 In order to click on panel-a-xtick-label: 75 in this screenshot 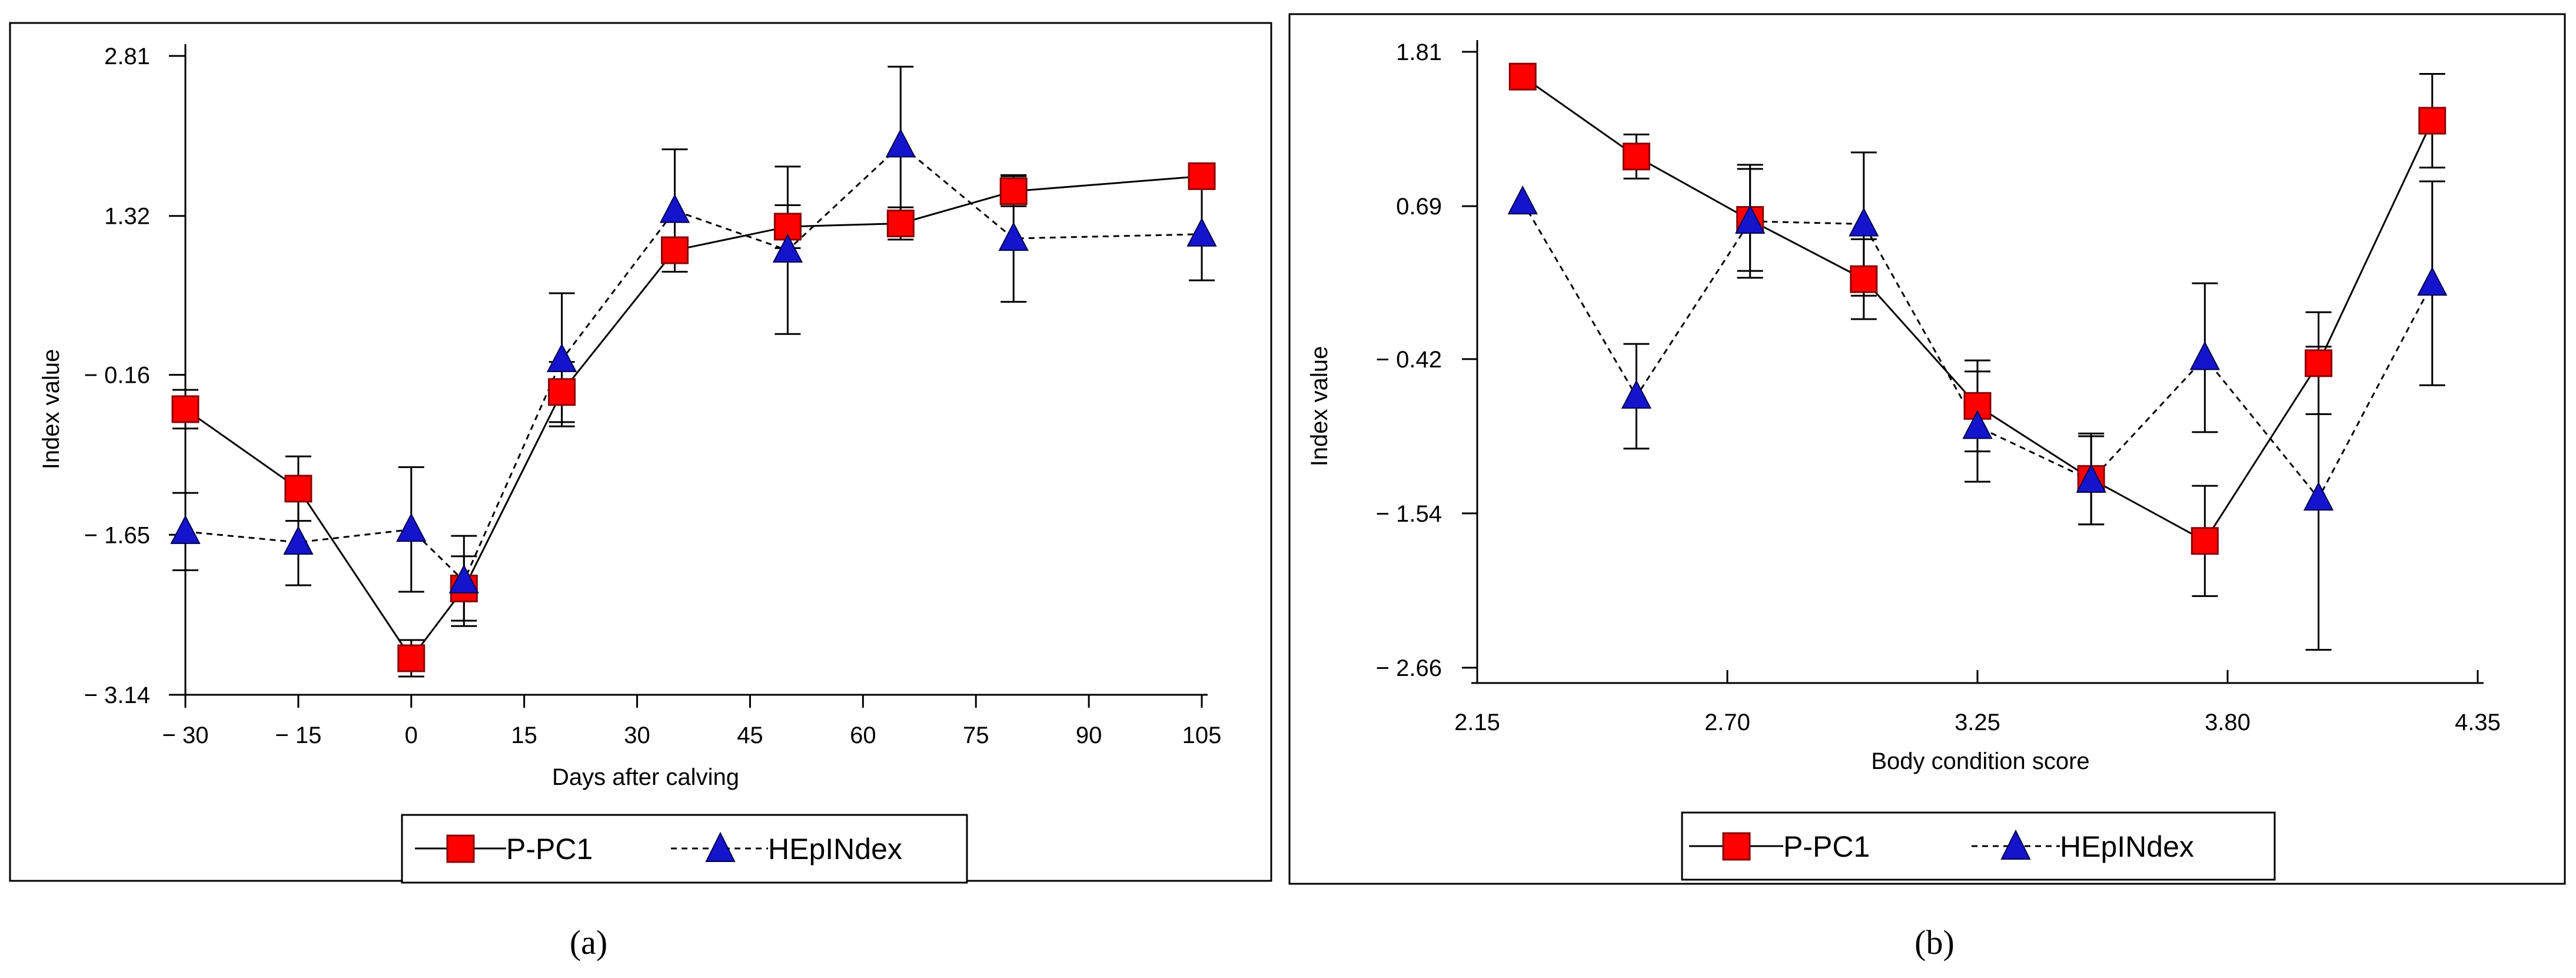, I will do `click(976, 735)`.